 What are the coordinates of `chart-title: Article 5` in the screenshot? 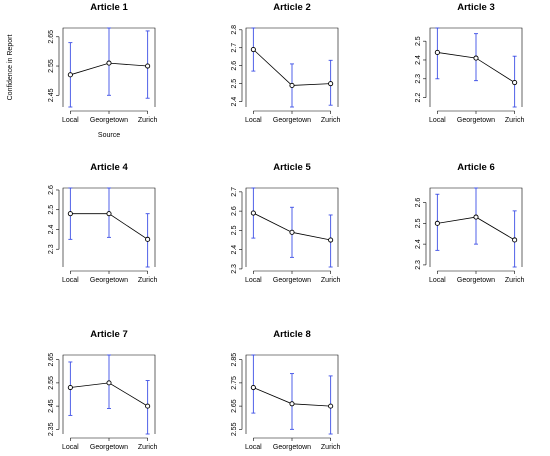 It's located at (292, 167).